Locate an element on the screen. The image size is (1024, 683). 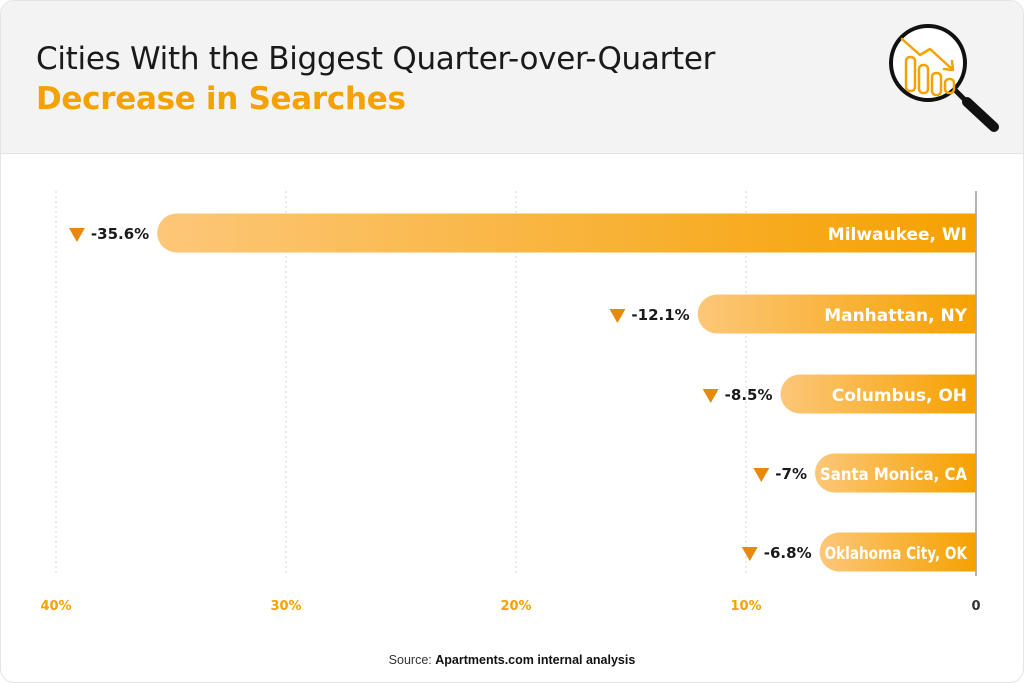
chart-subtitle: Decrease in Searches is located at coordinates (221, 99).